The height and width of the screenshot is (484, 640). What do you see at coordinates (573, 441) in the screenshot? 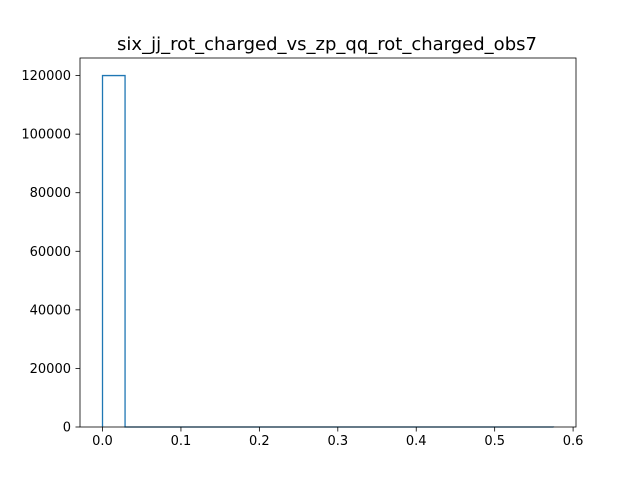
I see `x-tick-label: 0.6` at bounding box center [573, 441].